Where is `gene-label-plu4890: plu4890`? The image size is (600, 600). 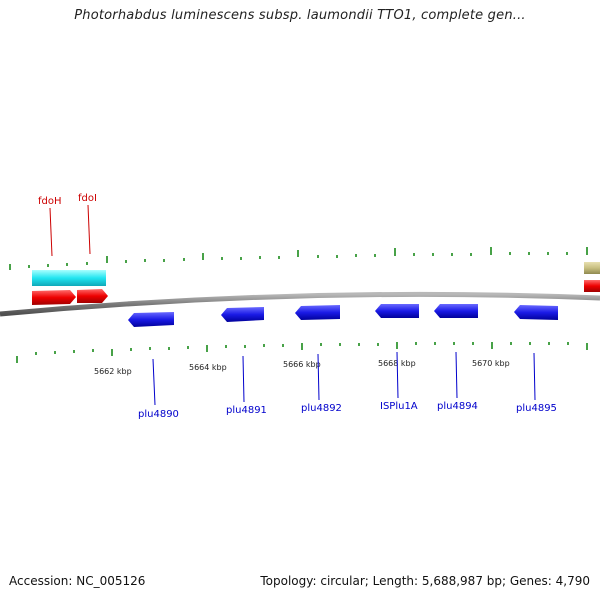
gene-label-plu4890: plu4890 is located at coordinates (158, 414).